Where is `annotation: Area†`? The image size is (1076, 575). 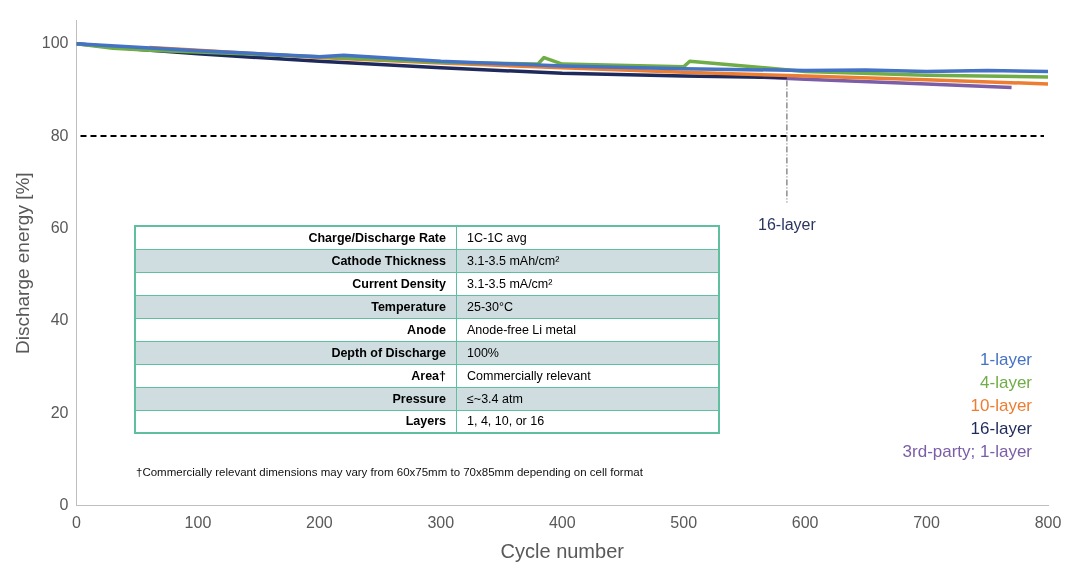 annotation: Area† is located at coordinates (296, 375).